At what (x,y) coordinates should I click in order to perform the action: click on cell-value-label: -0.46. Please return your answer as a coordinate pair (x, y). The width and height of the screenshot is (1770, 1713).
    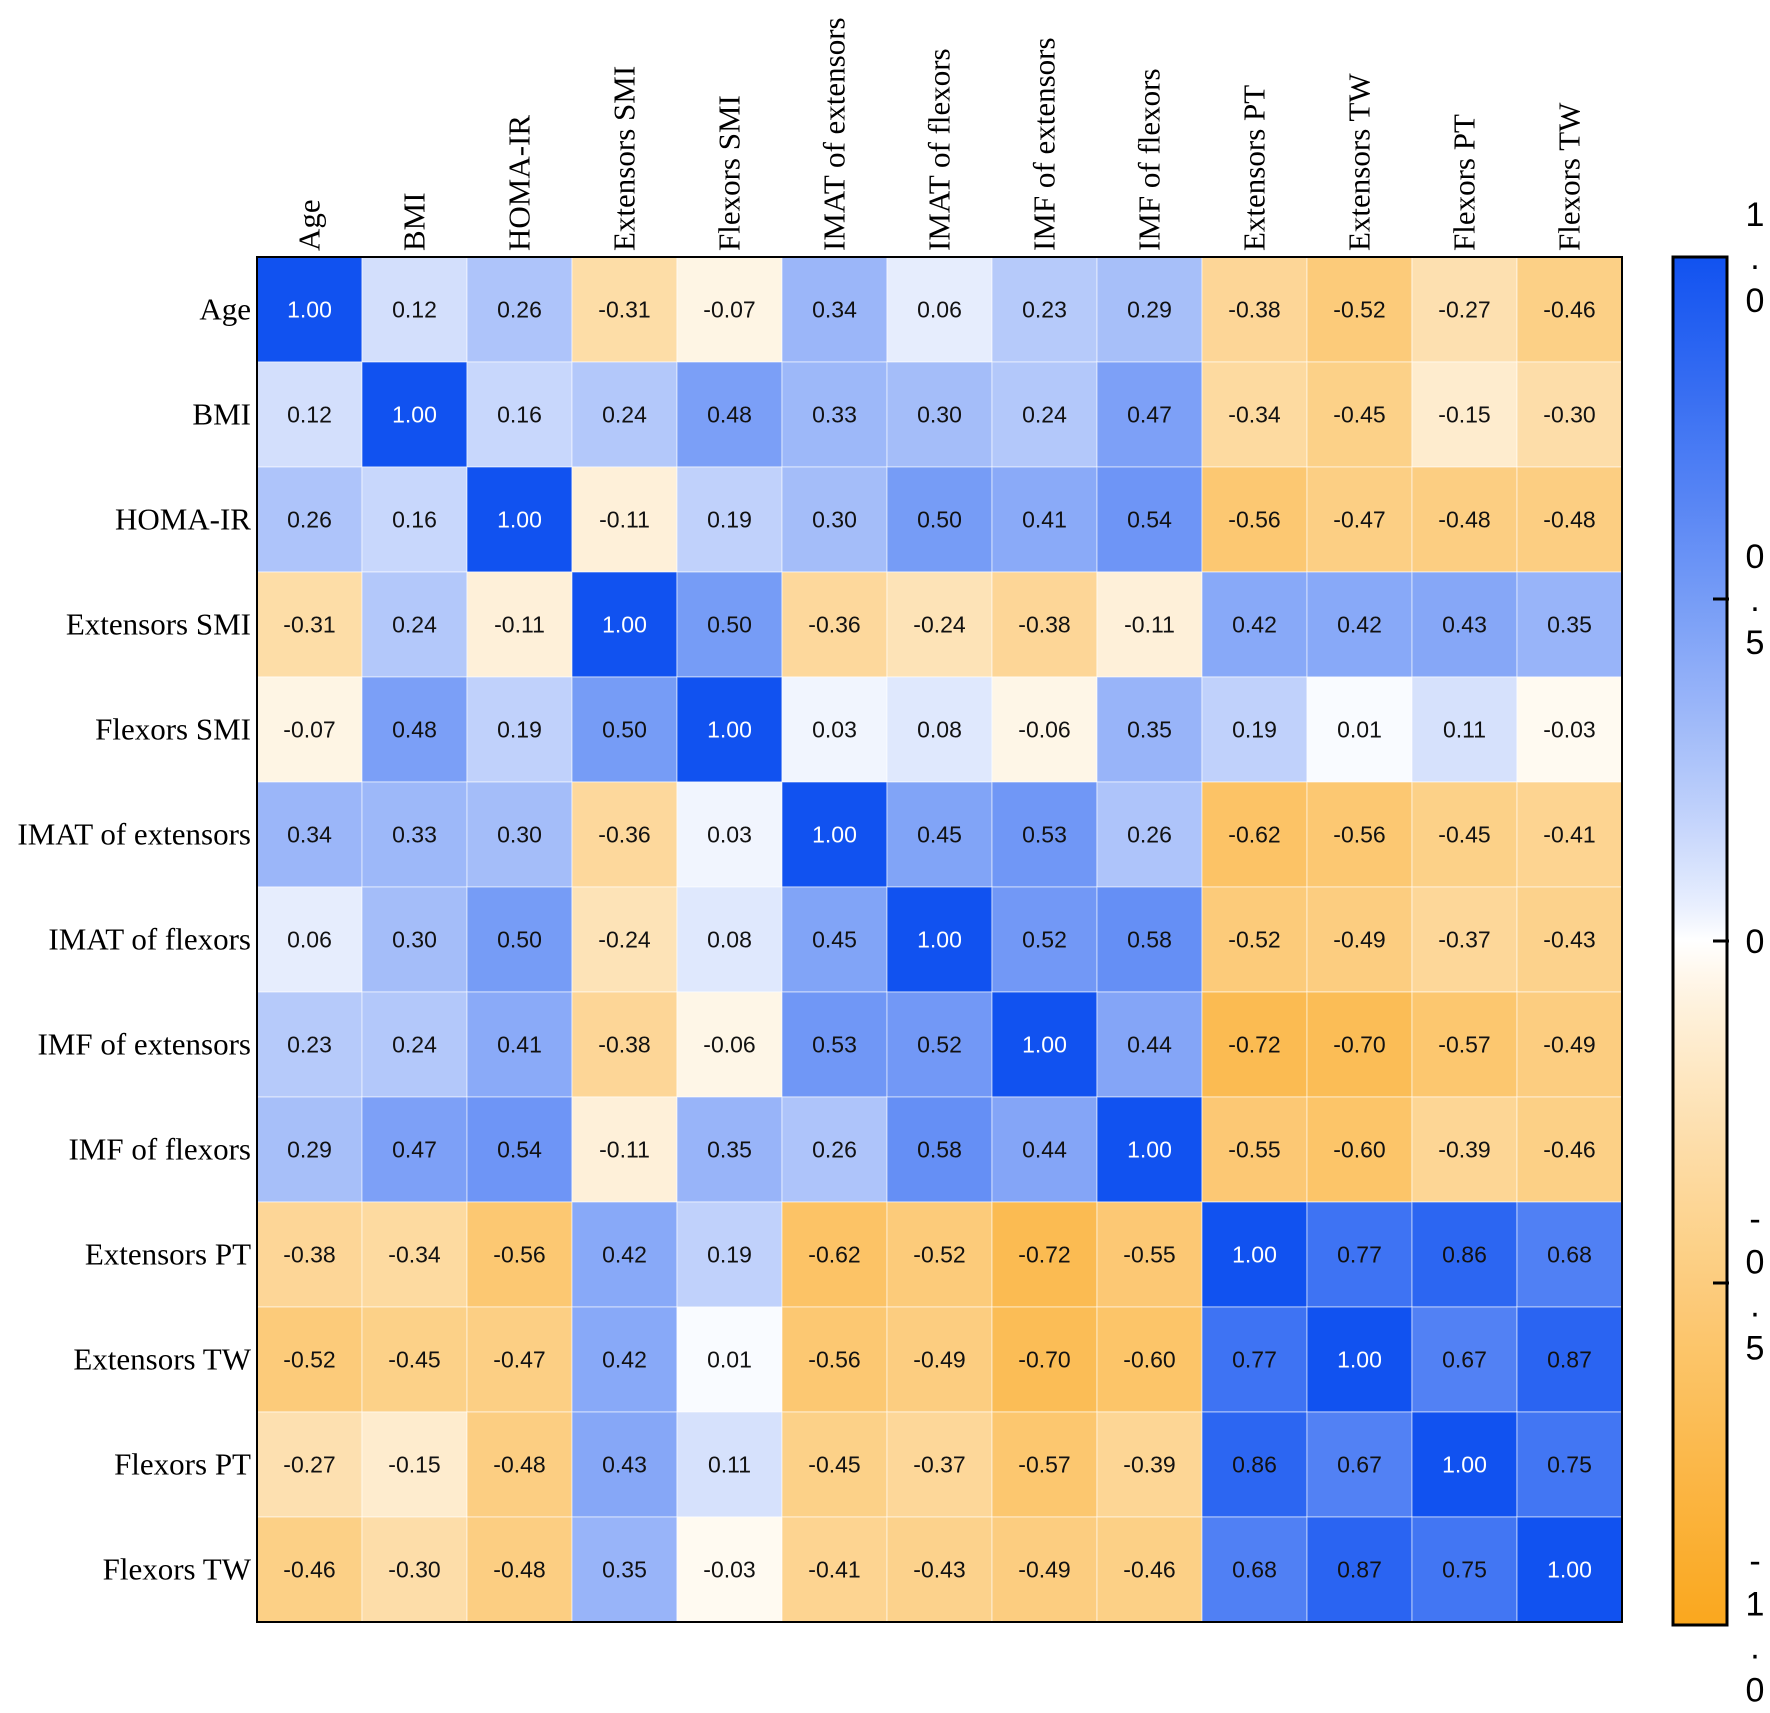
    Looking at the image, I should click on (309, 1570).